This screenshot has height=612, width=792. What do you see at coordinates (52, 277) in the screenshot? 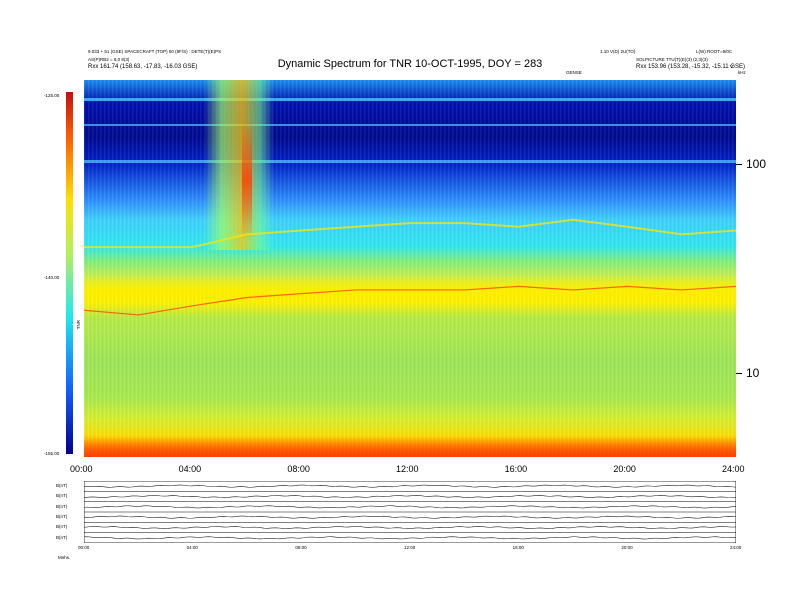
I see `colorbar-tick-mid: -140.00` at bounding box center [52, 277].